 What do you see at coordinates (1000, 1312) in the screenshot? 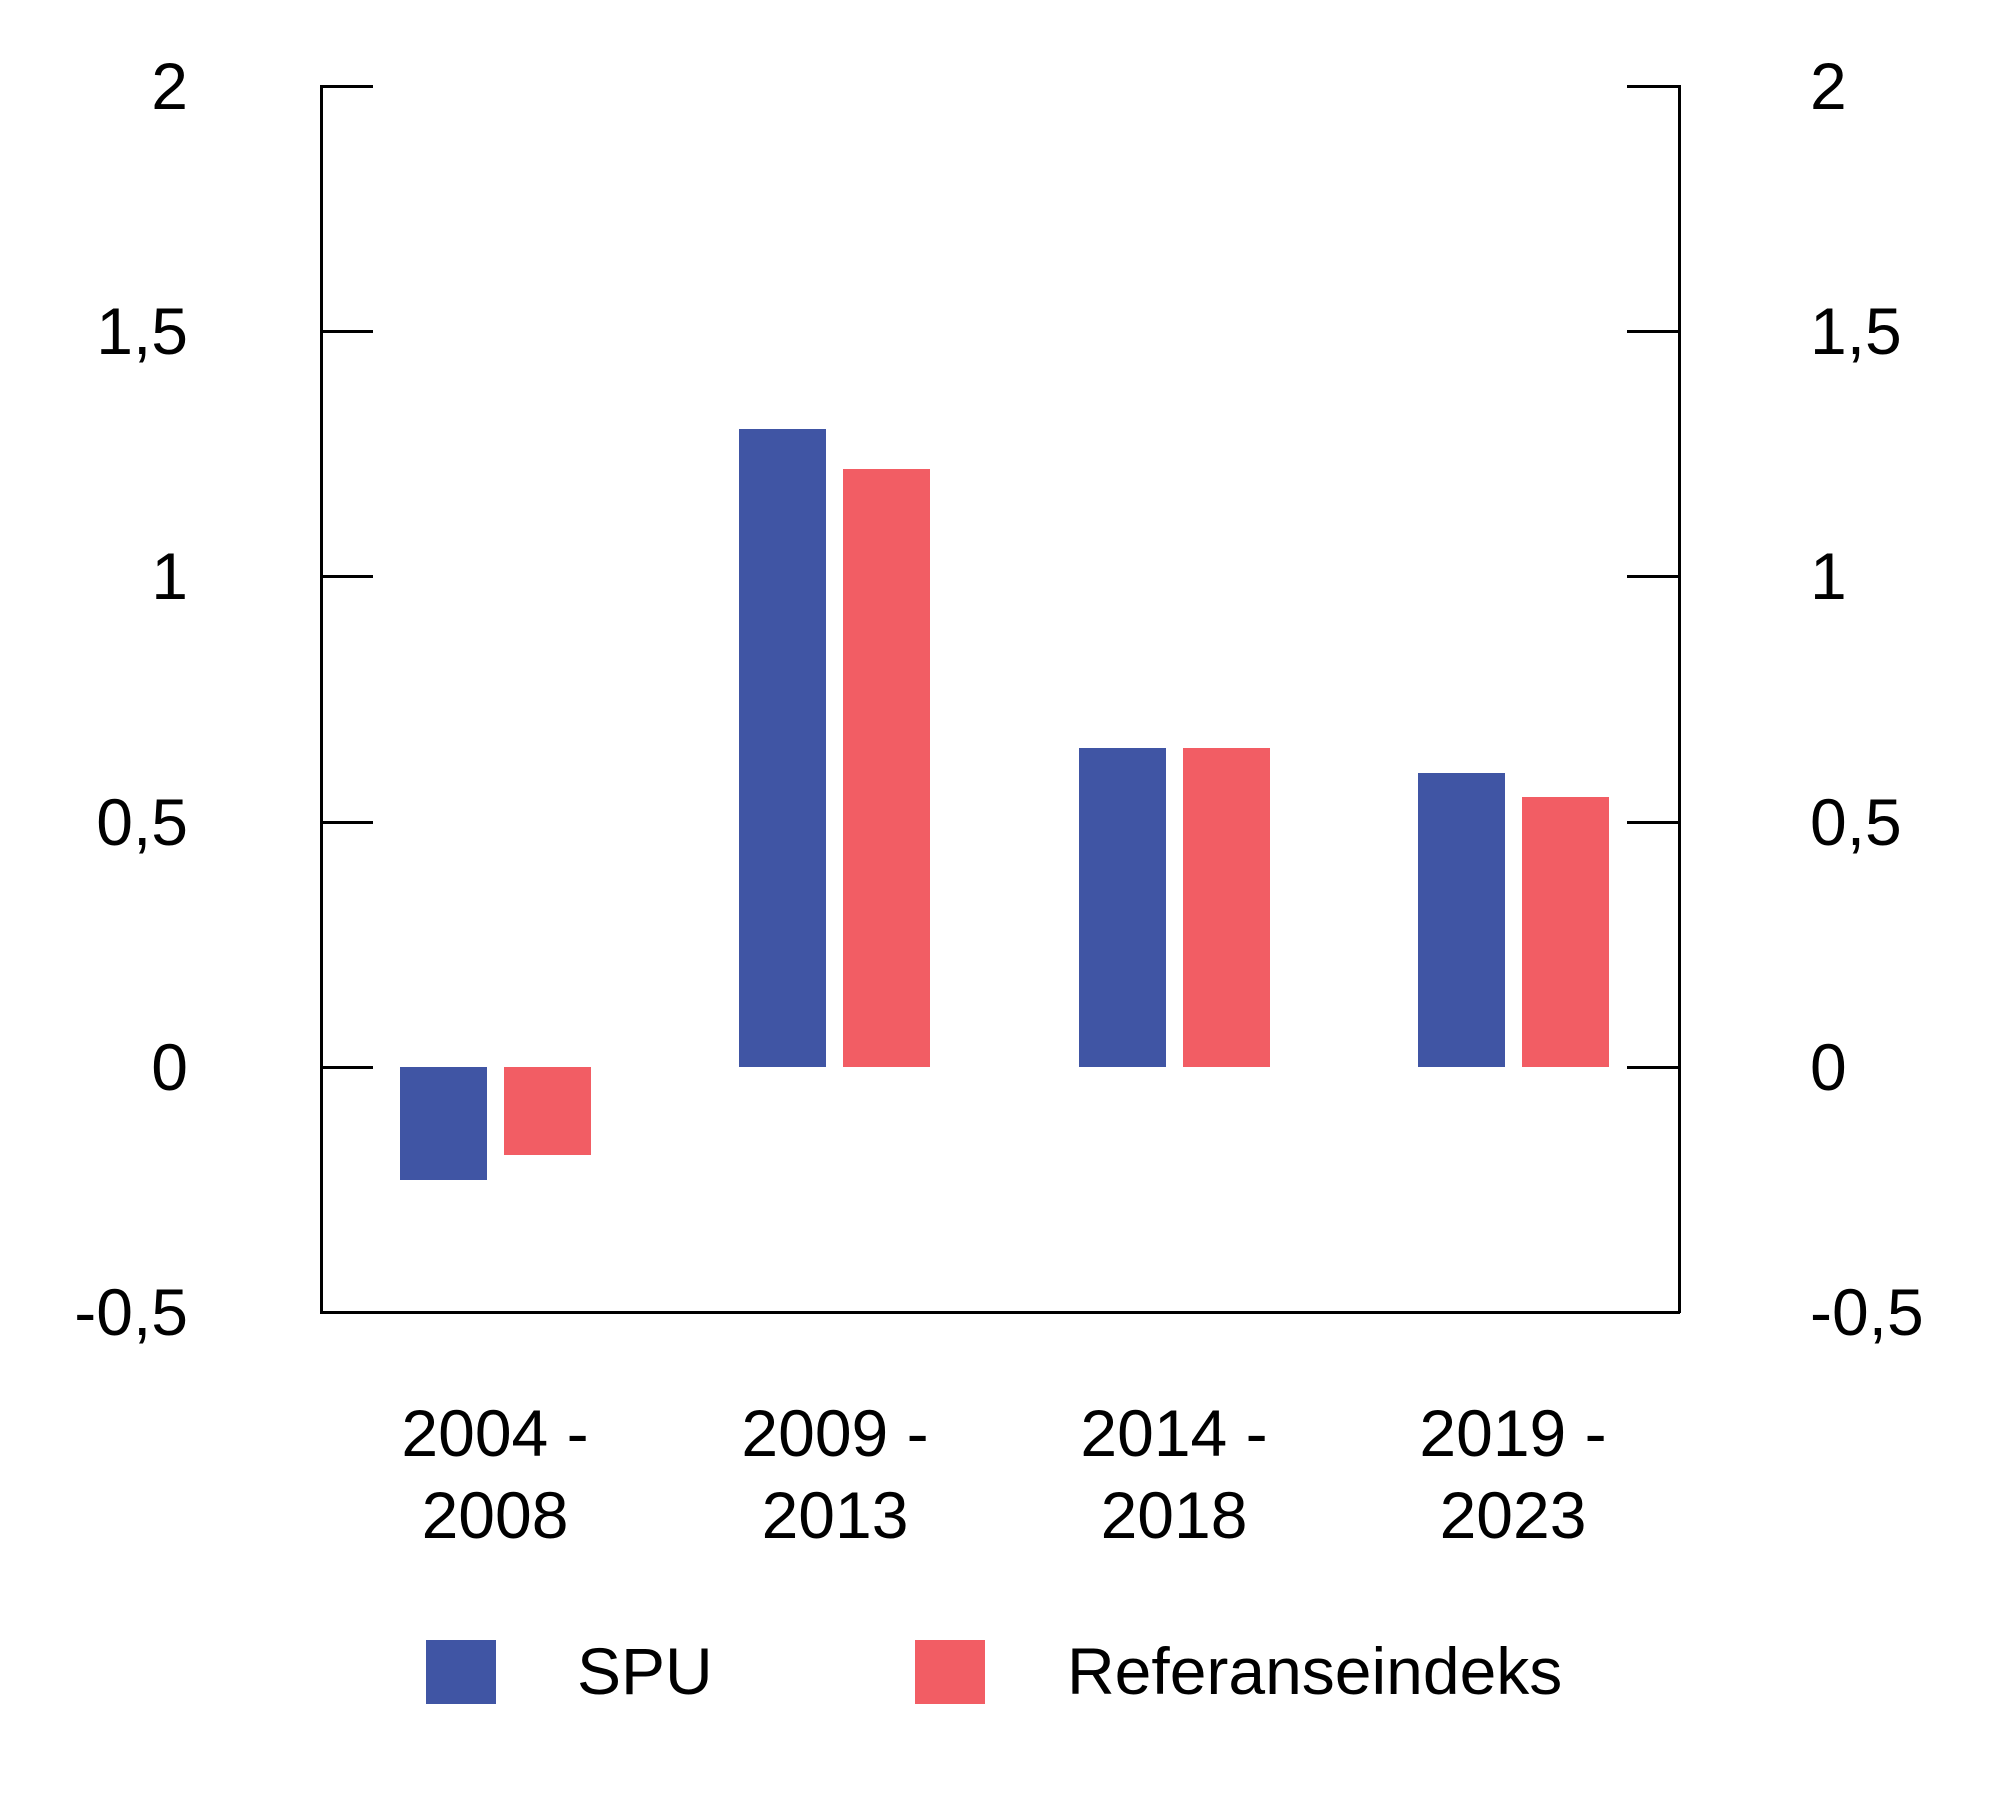
I see `x-axis-line` at bounding box center [1000, 1312].